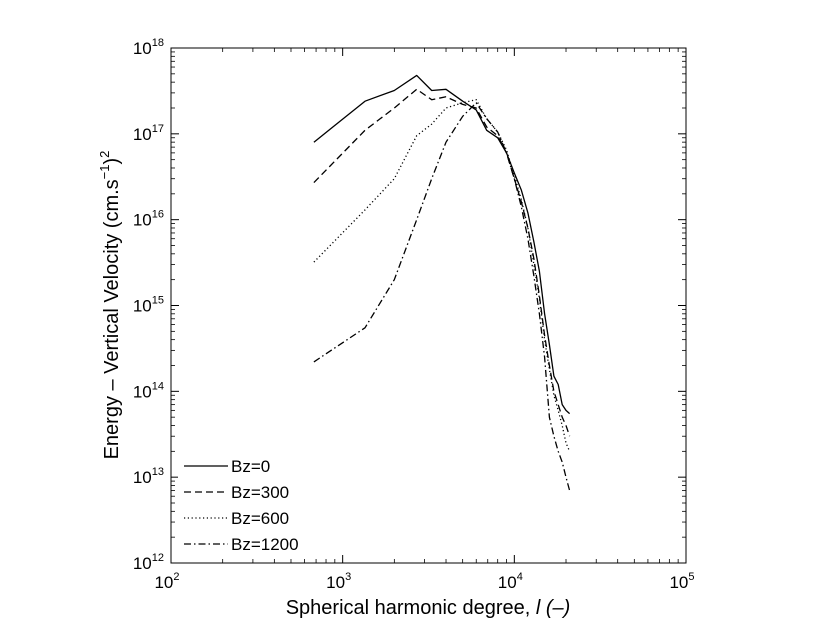  Describe the element at coordinates (265, 544) in the screenshot. I see `legend-entry: Bz=1200` at that location.